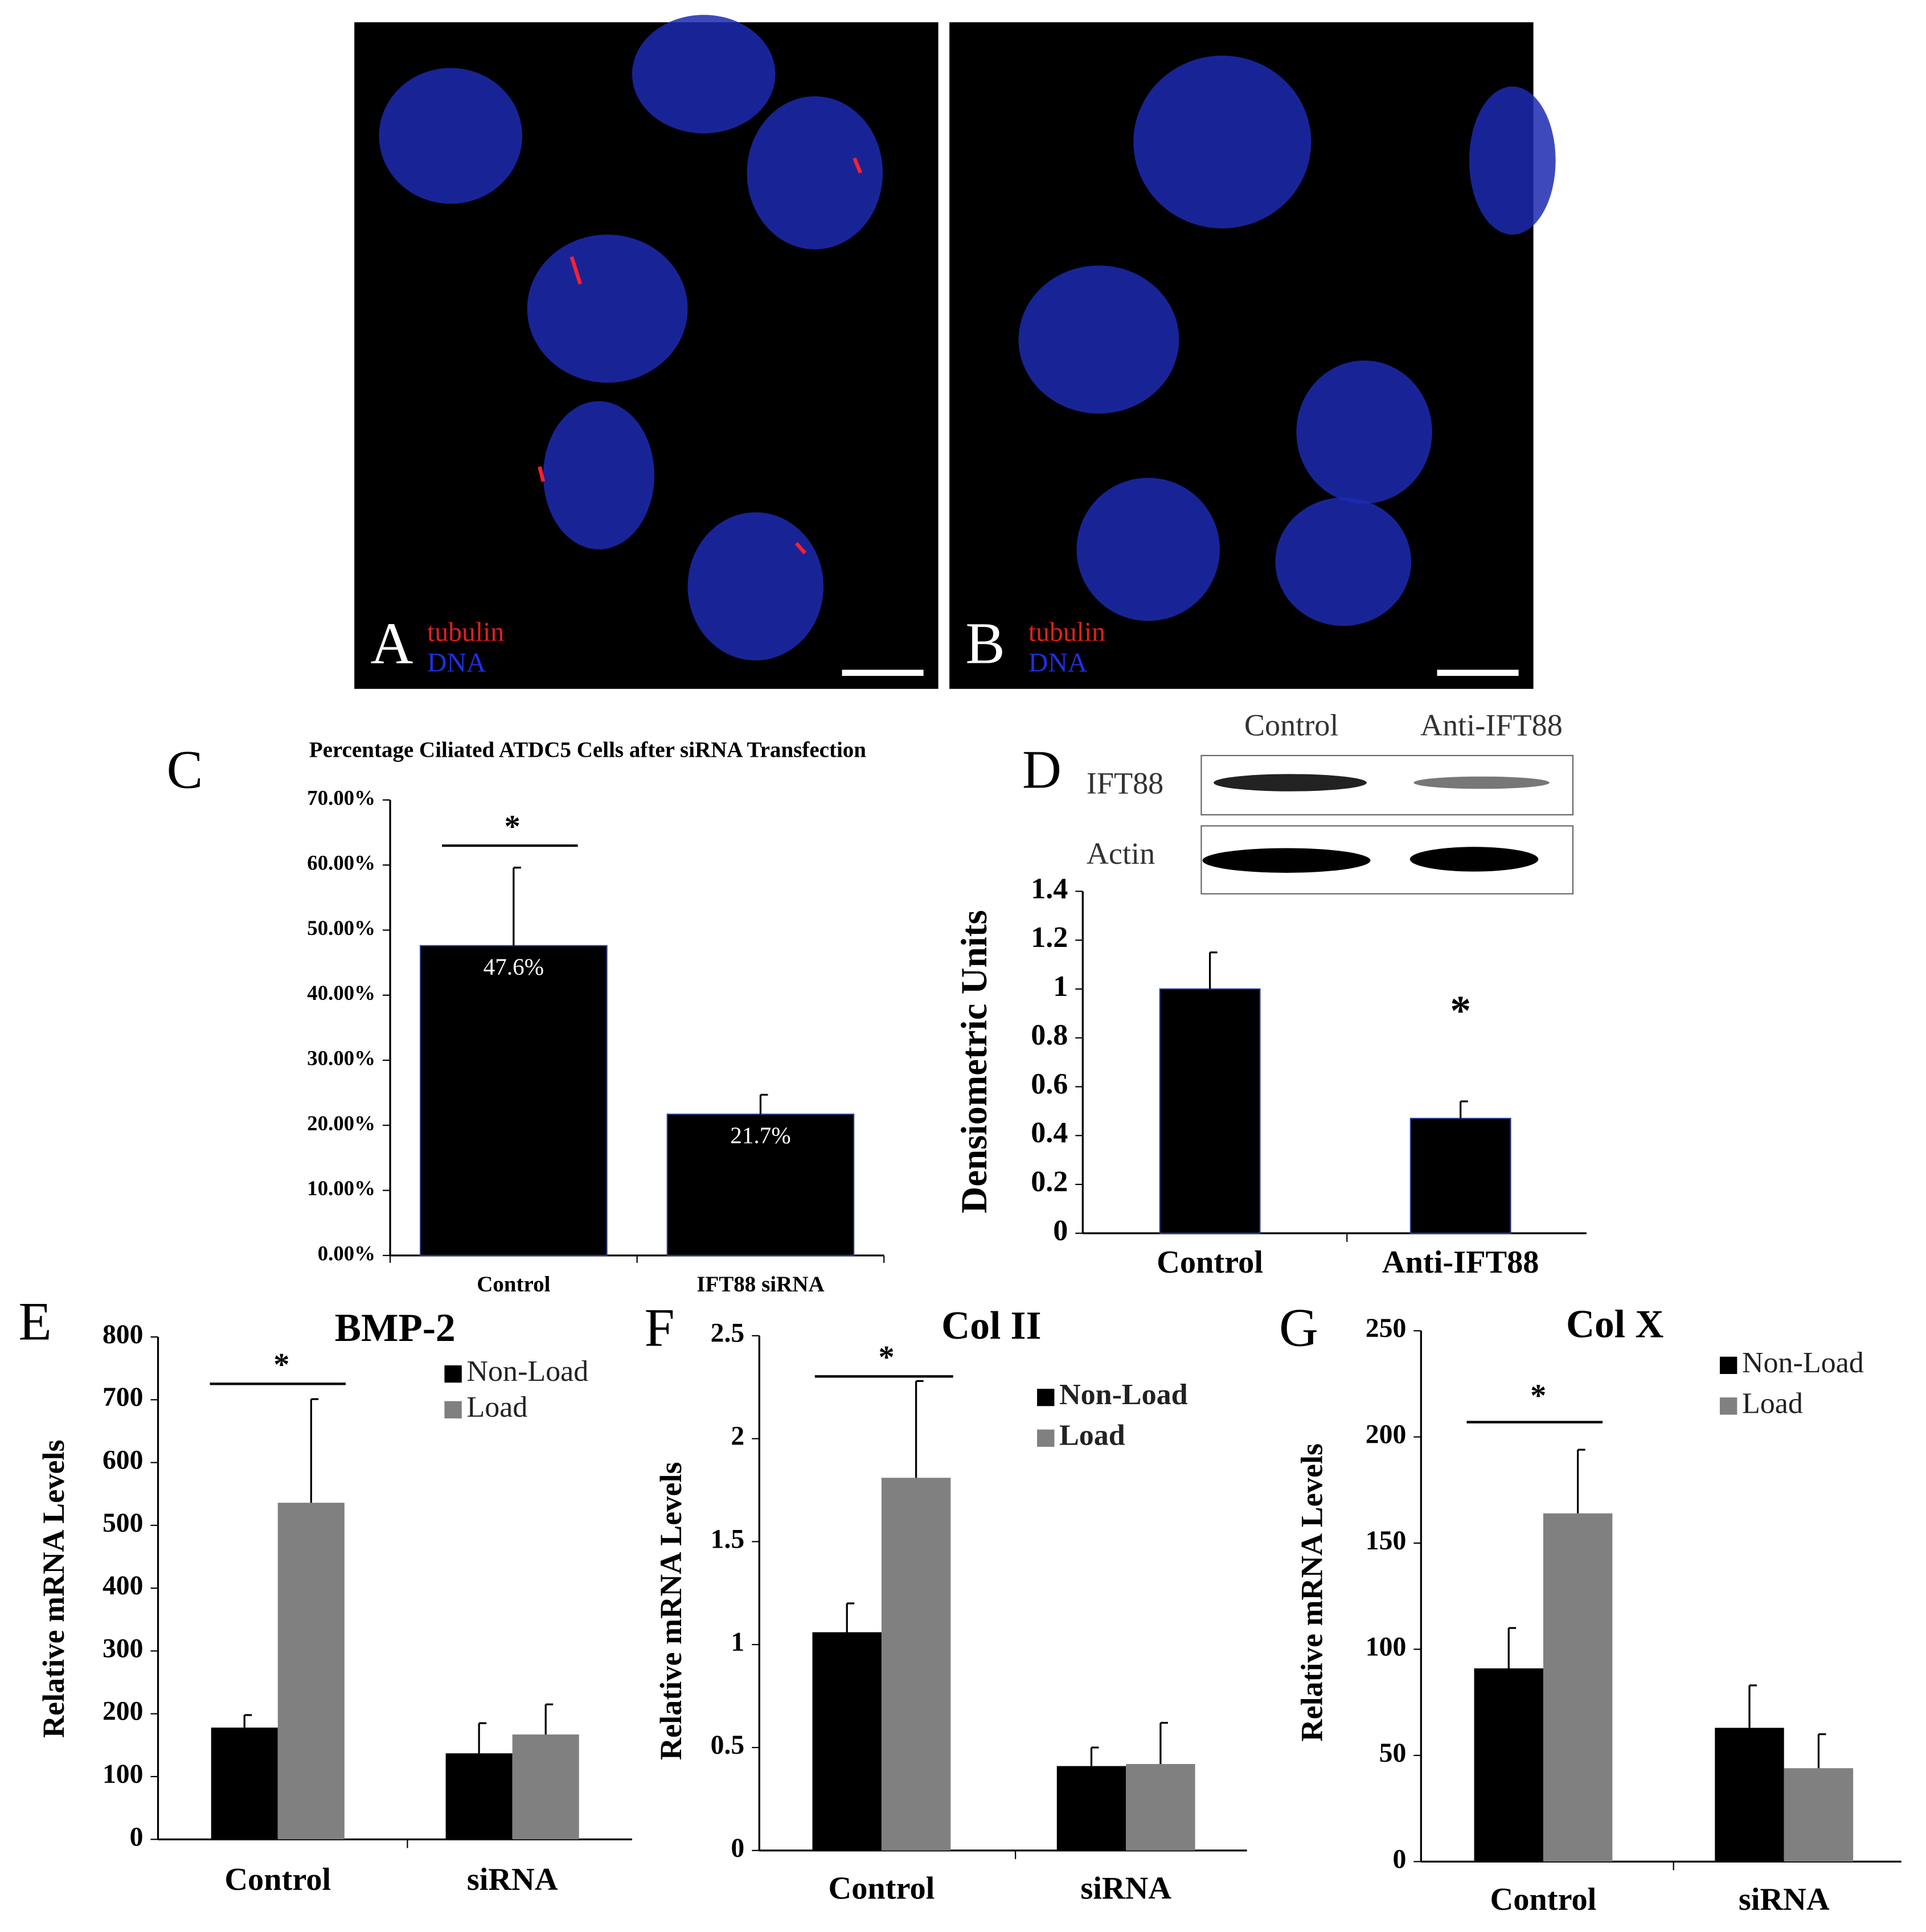 The image size is (1926, 1932). I want to click on y-tick-label: 20.00%, so click(341, 1123).